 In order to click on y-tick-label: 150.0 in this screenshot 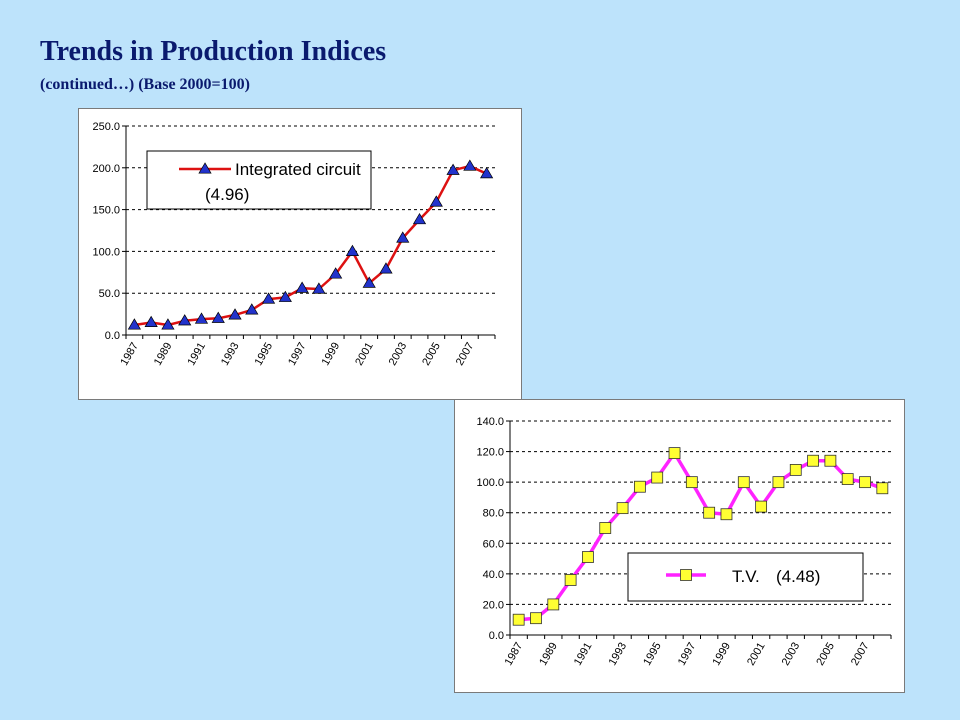, I will do `click(106, 211)`.